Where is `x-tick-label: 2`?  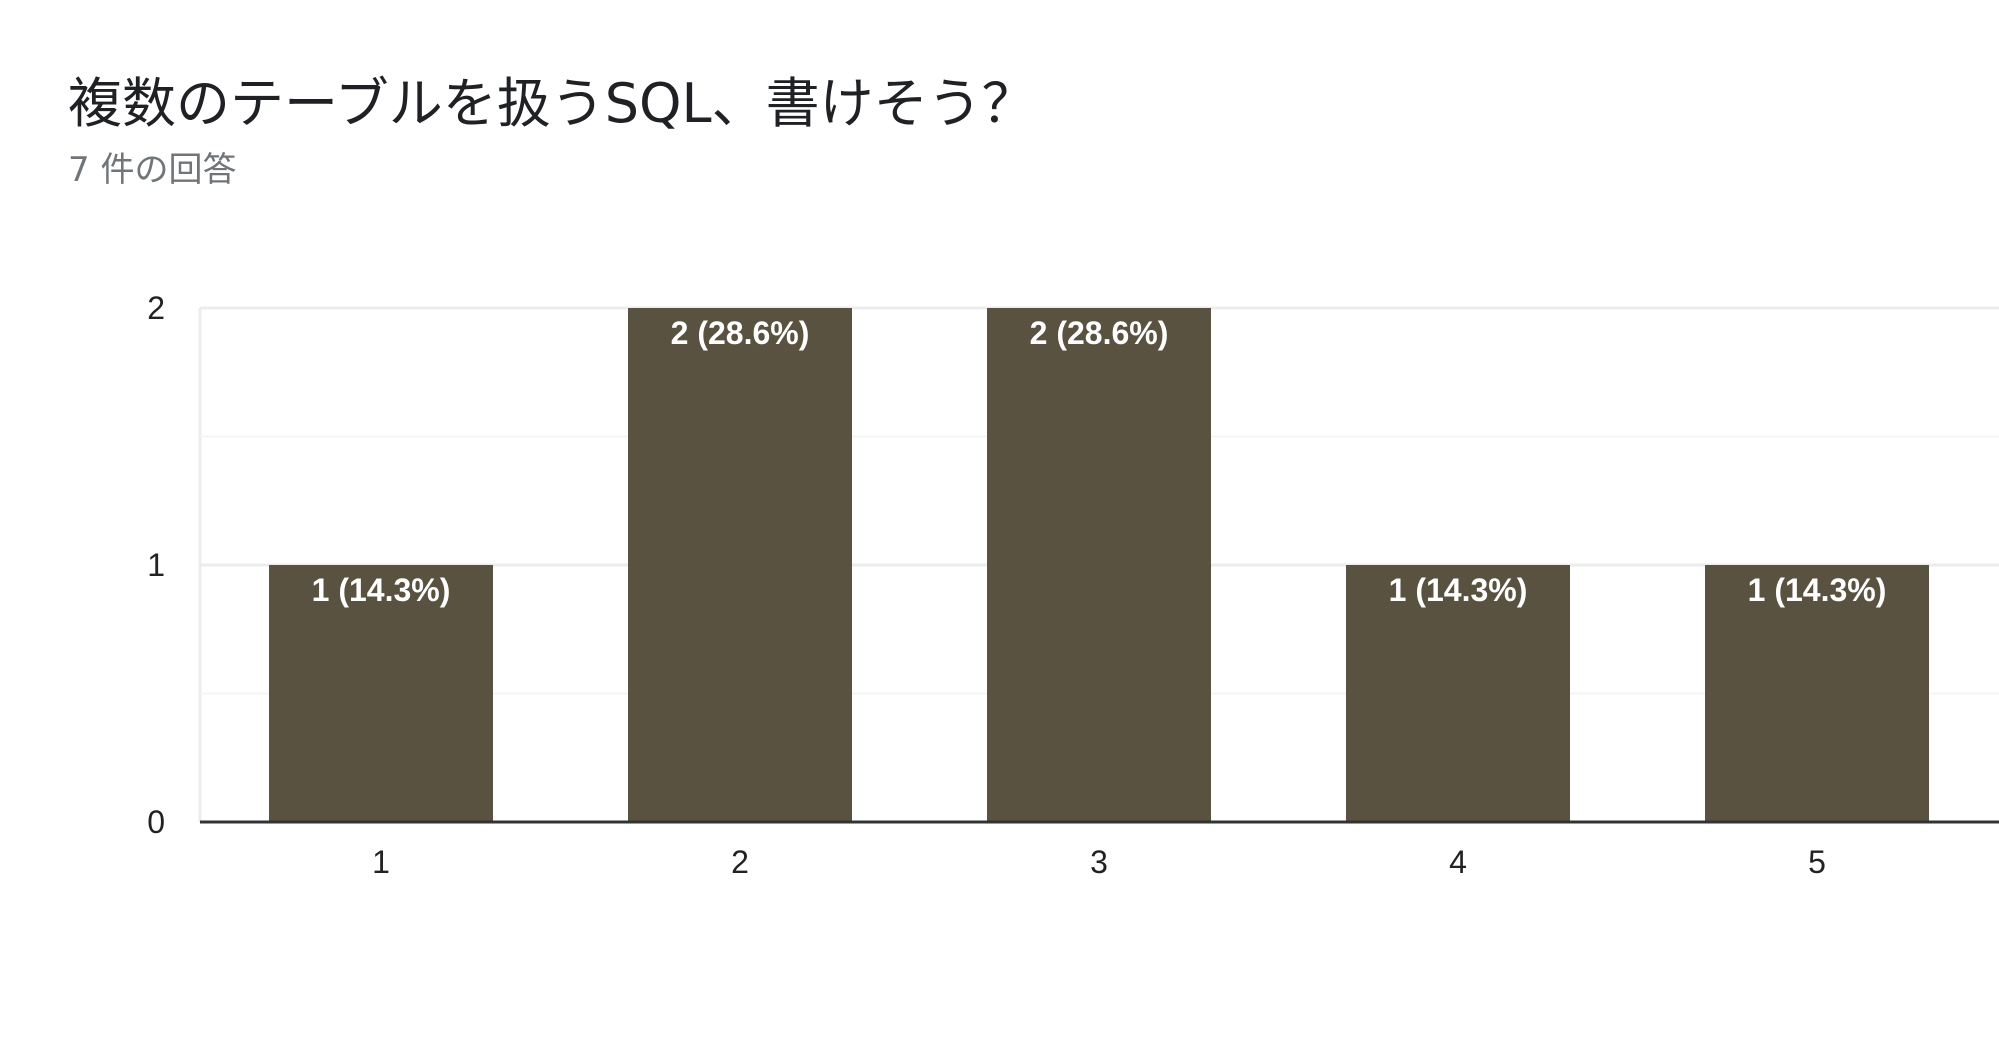 x-tick-label: 2 is located at coordinates (740, 862).